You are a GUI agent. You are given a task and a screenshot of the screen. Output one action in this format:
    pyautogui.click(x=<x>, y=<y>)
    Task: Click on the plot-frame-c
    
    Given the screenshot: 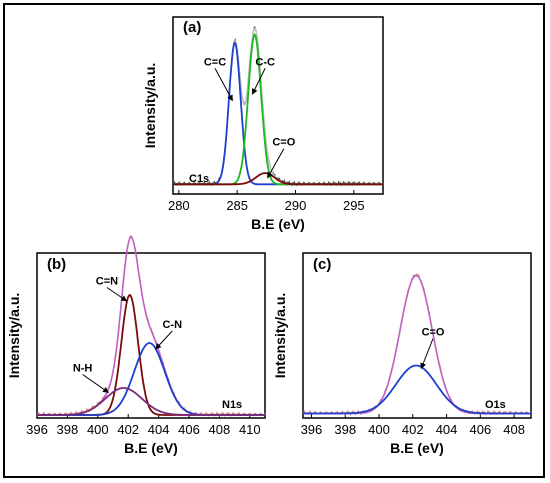 What is the action you would take?
    pyautogui.click(x=417, y=335)
    